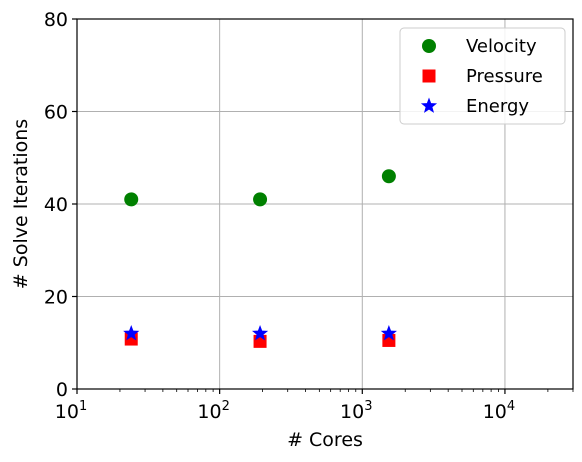  What do you see at coordinates (429, 76) in the screenshot?
I see `legend-marker-pressure` at bounding box center [429, 76].